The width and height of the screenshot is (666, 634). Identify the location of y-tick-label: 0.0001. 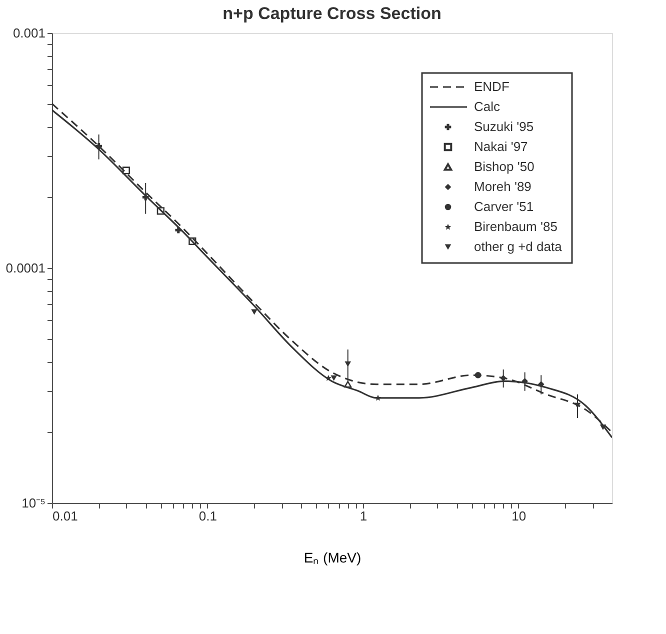
(26, 268).